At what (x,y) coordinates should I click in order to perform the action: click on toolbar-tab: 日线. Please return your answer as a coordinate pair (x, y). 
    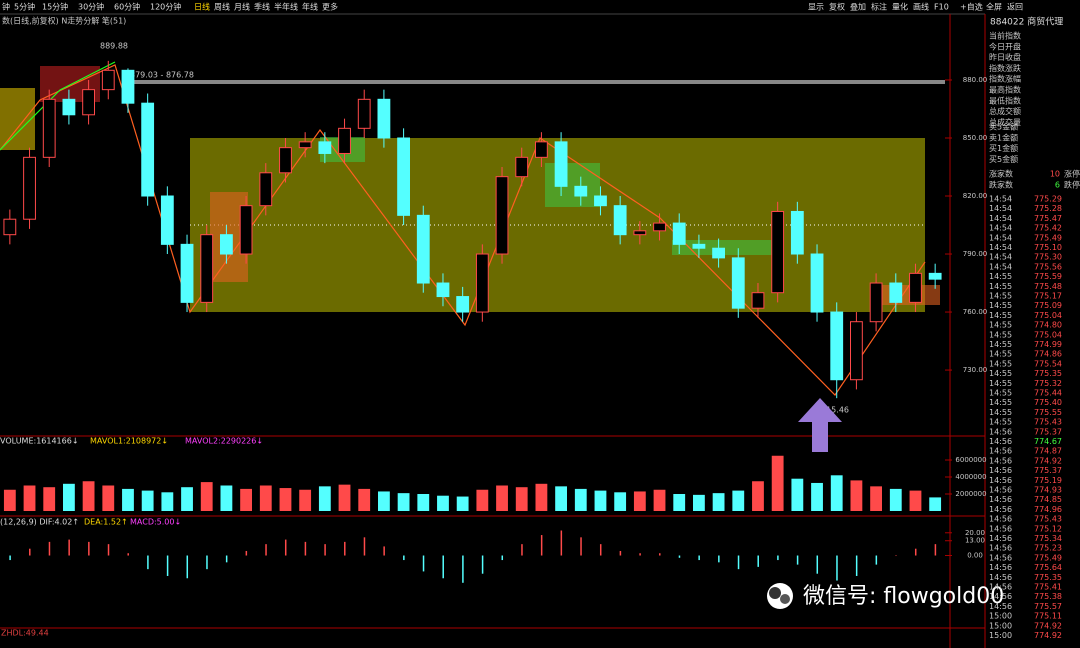
    Looking at the image, I should click on (202, 7).